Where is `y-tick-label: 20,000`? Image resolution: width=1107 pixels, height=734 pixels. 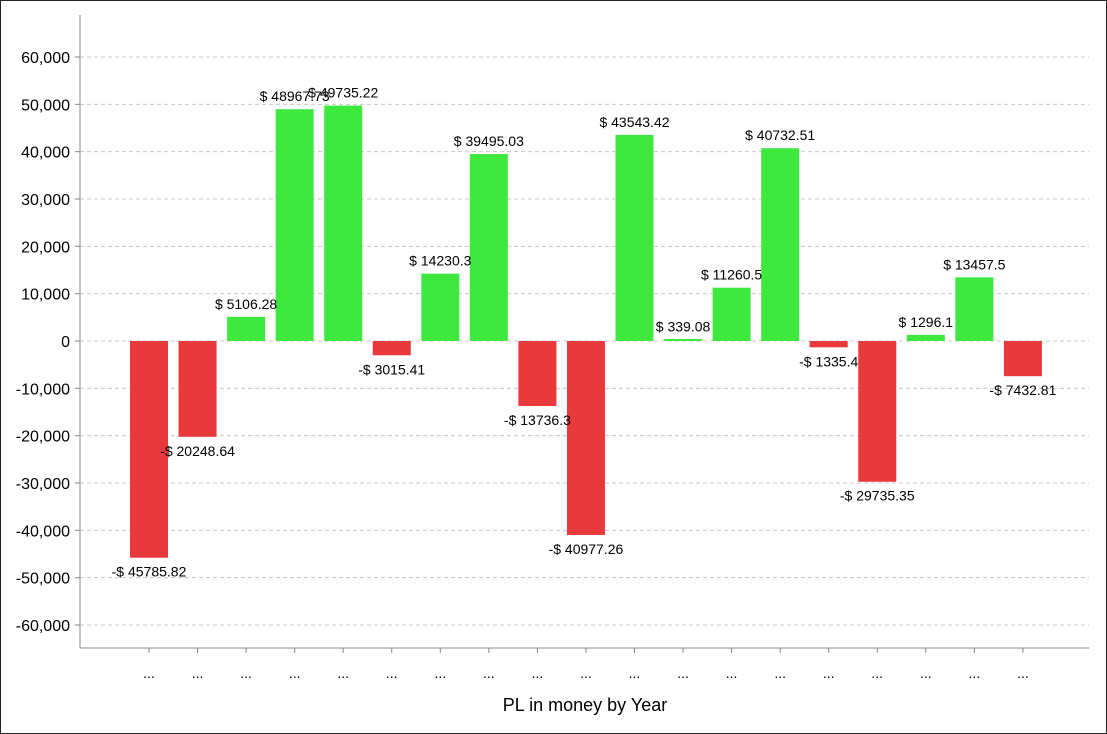 y-tick-label: 20,000 is located at coordinates (45, 247).